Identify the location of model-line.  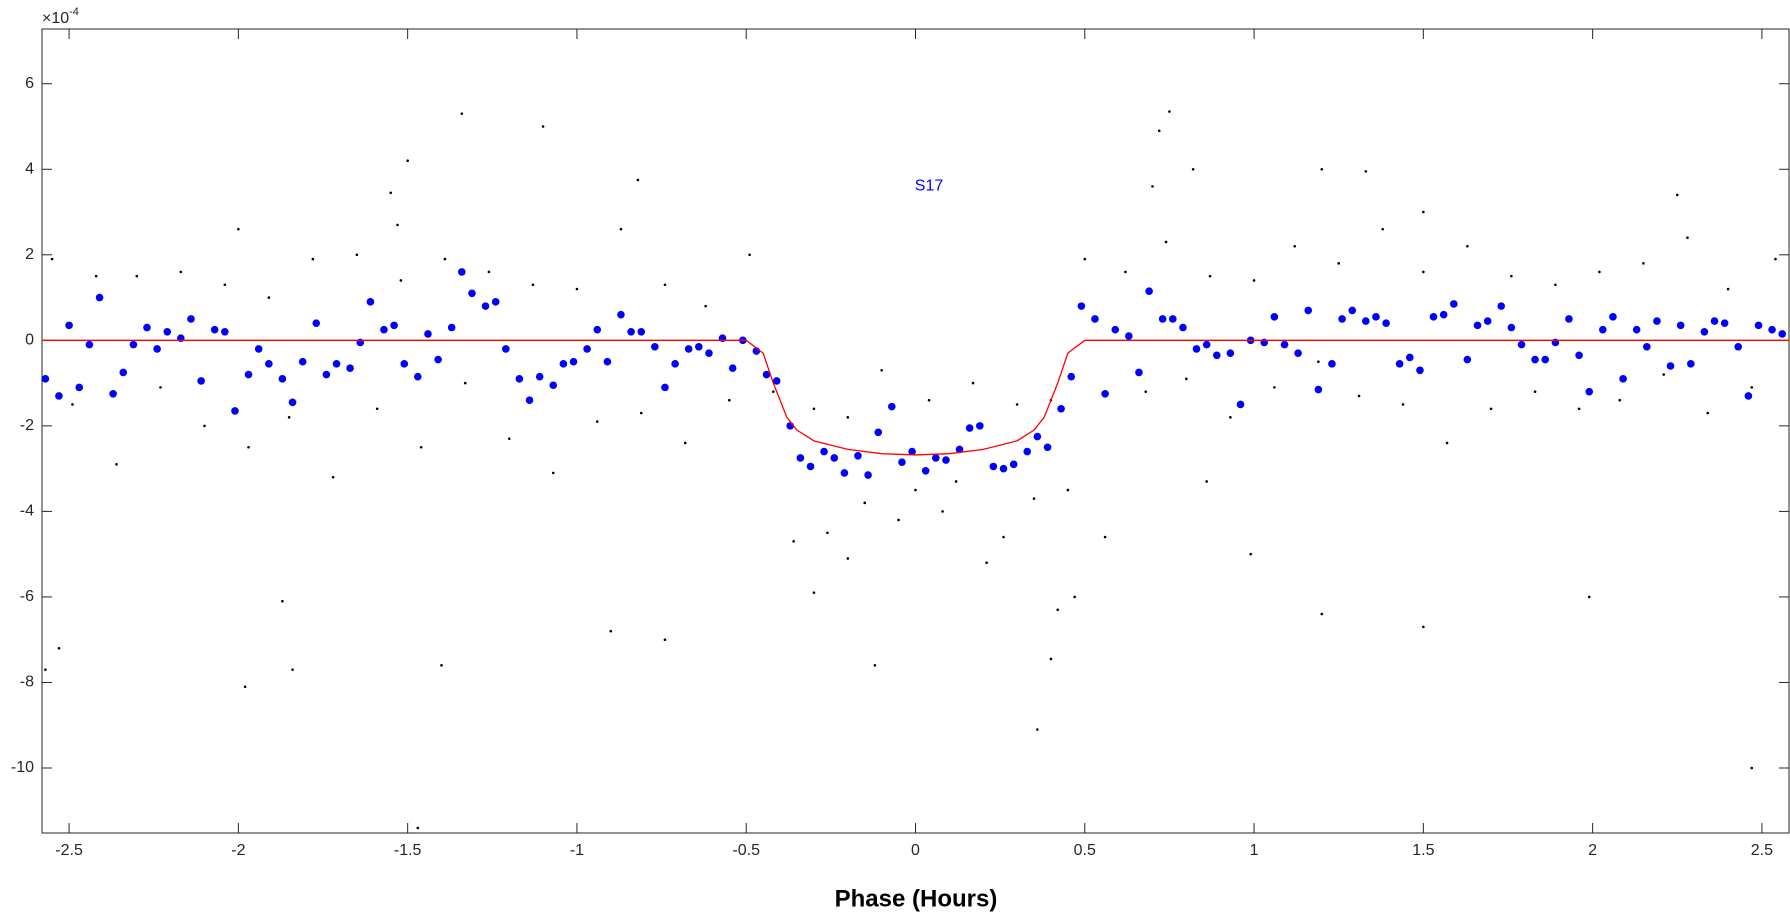
(915, 397).